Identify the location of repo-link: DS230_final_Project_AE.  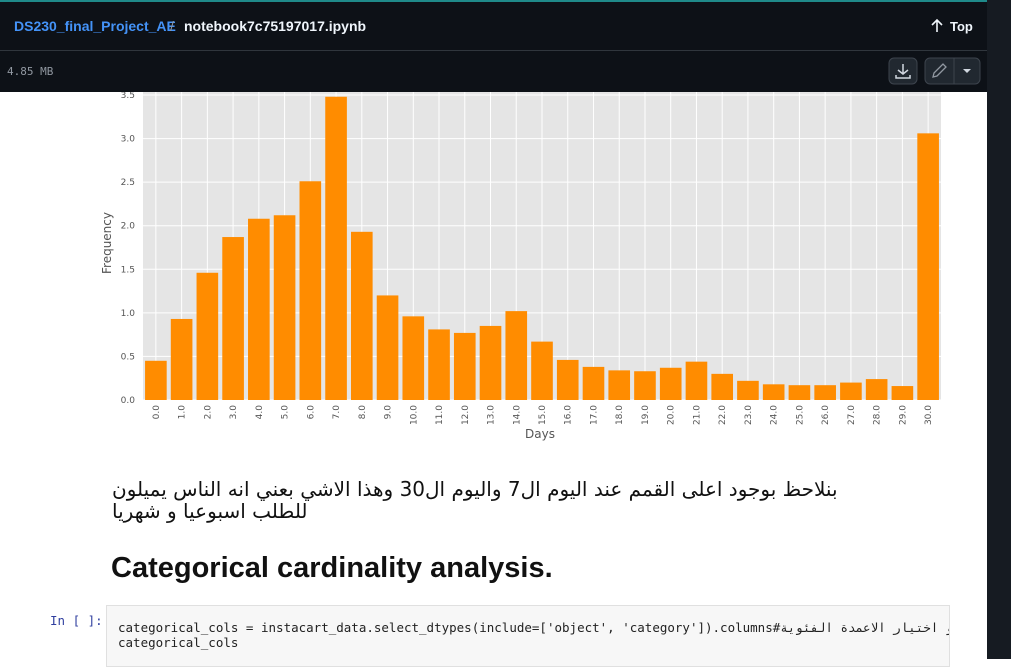
(95, 26).